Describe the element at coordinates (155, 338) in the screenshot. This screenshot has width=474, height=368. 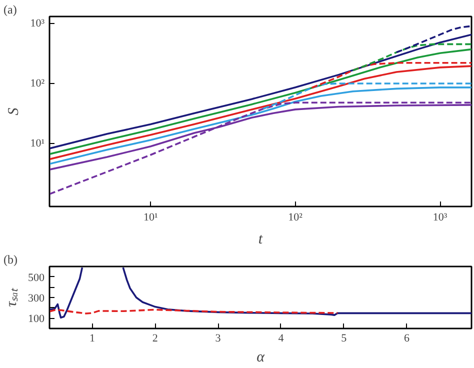
I see `x-tick-label: 2` at that location.